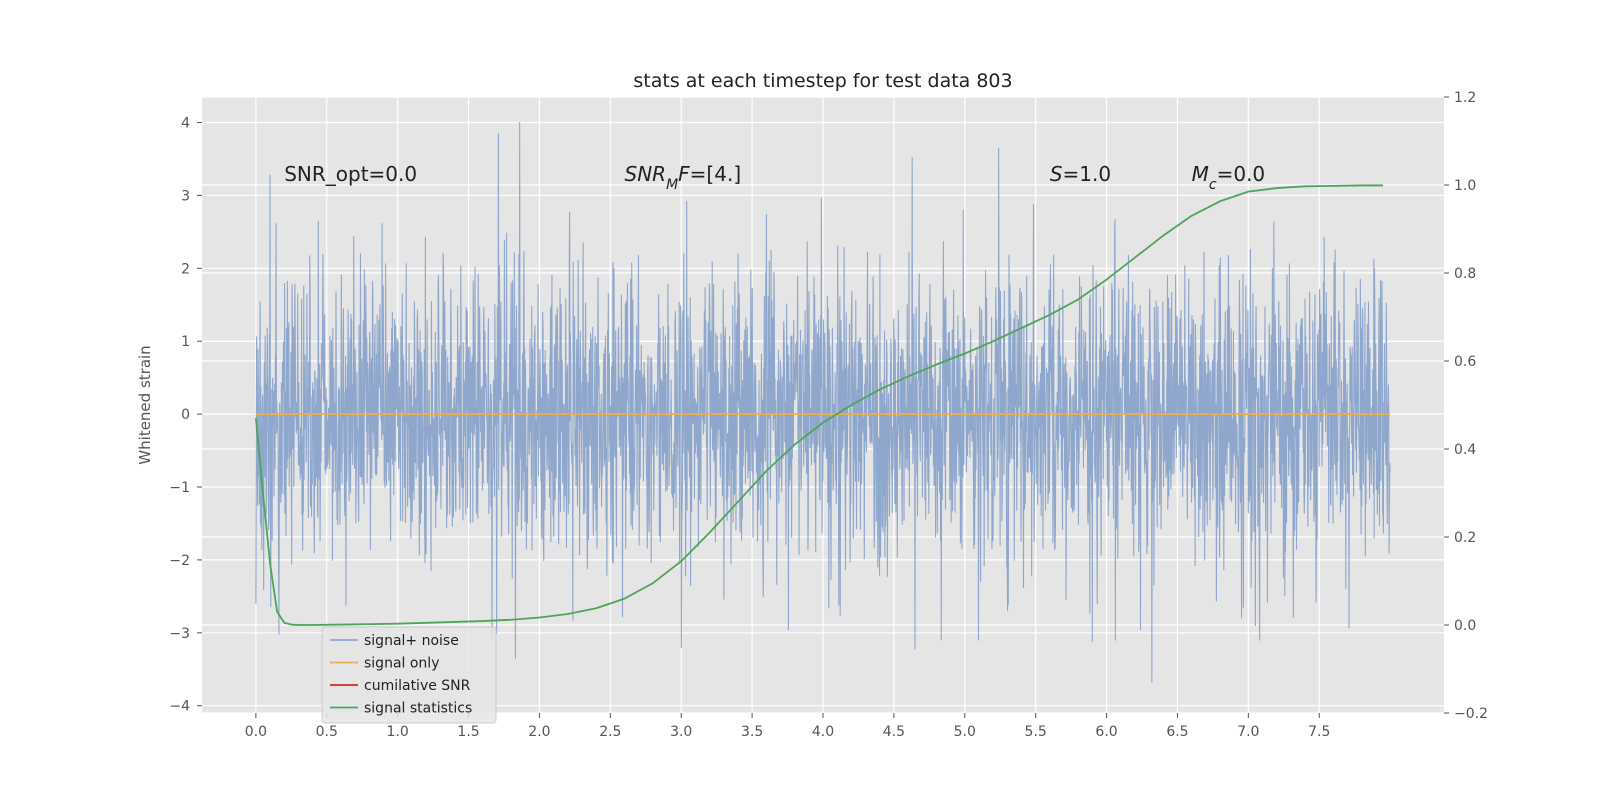 Image resolution: width=1600 pixels, height=800 pixels. I want to click on x-tick-label: 4.0, so click(823, 732).